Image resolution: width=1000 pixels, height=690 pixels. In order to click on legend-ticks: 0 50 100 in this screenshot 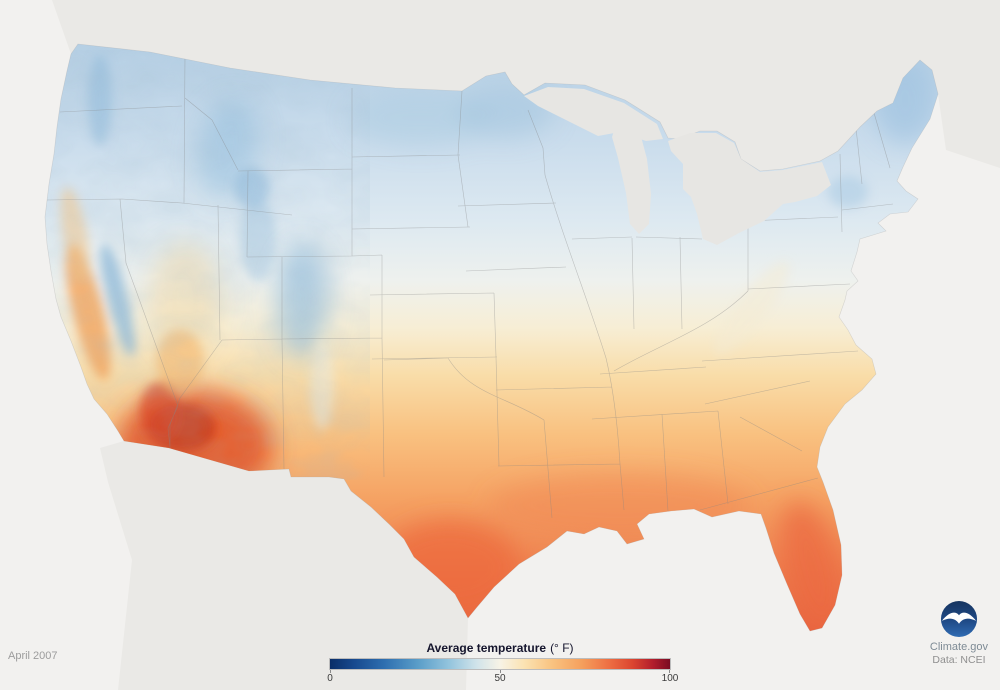, I will do `click(502, 678)`.